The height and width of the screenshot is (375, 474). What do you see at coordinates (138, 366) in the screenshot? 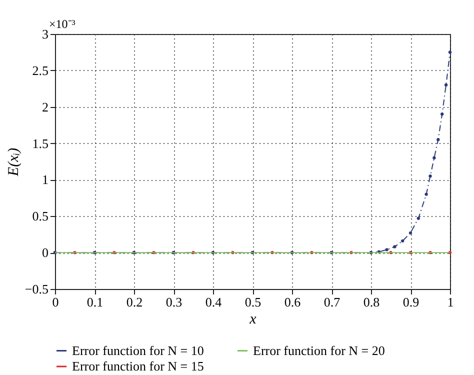
I see `legend-label: Error function for N = 15` at bounding box center [138, 366].